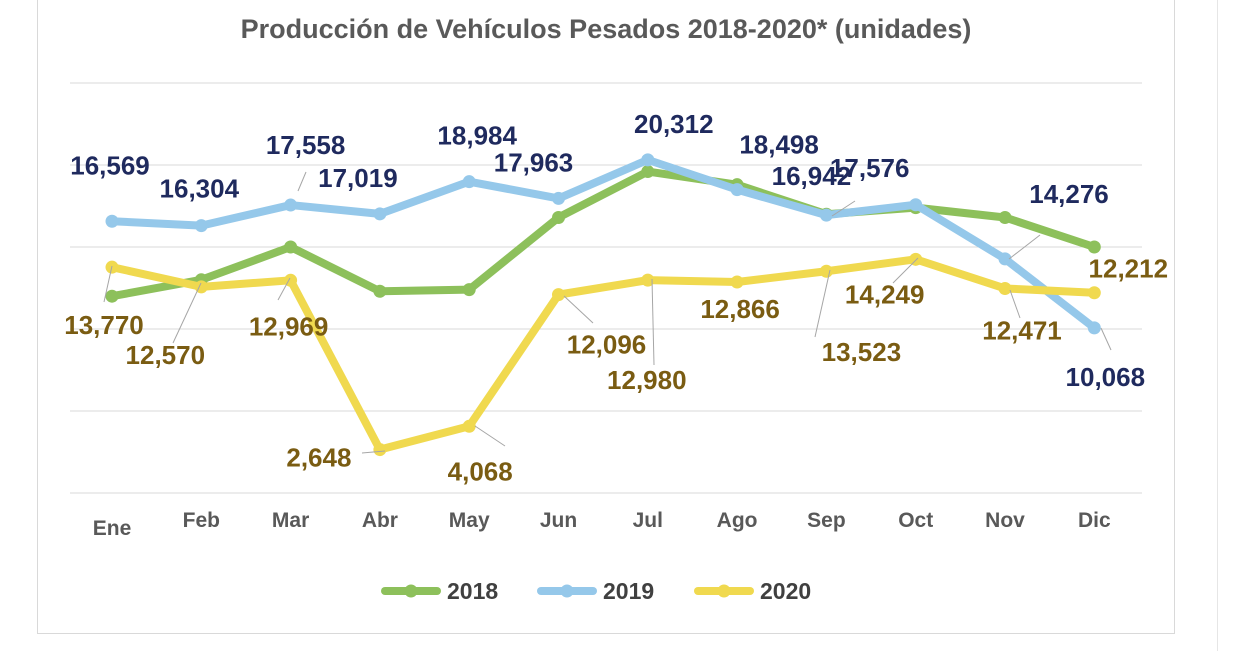  What do you see at coordinates (785, 591) in the screenshot?
I see `legend-label-2020: 2020` at bounding box center [785, 591].